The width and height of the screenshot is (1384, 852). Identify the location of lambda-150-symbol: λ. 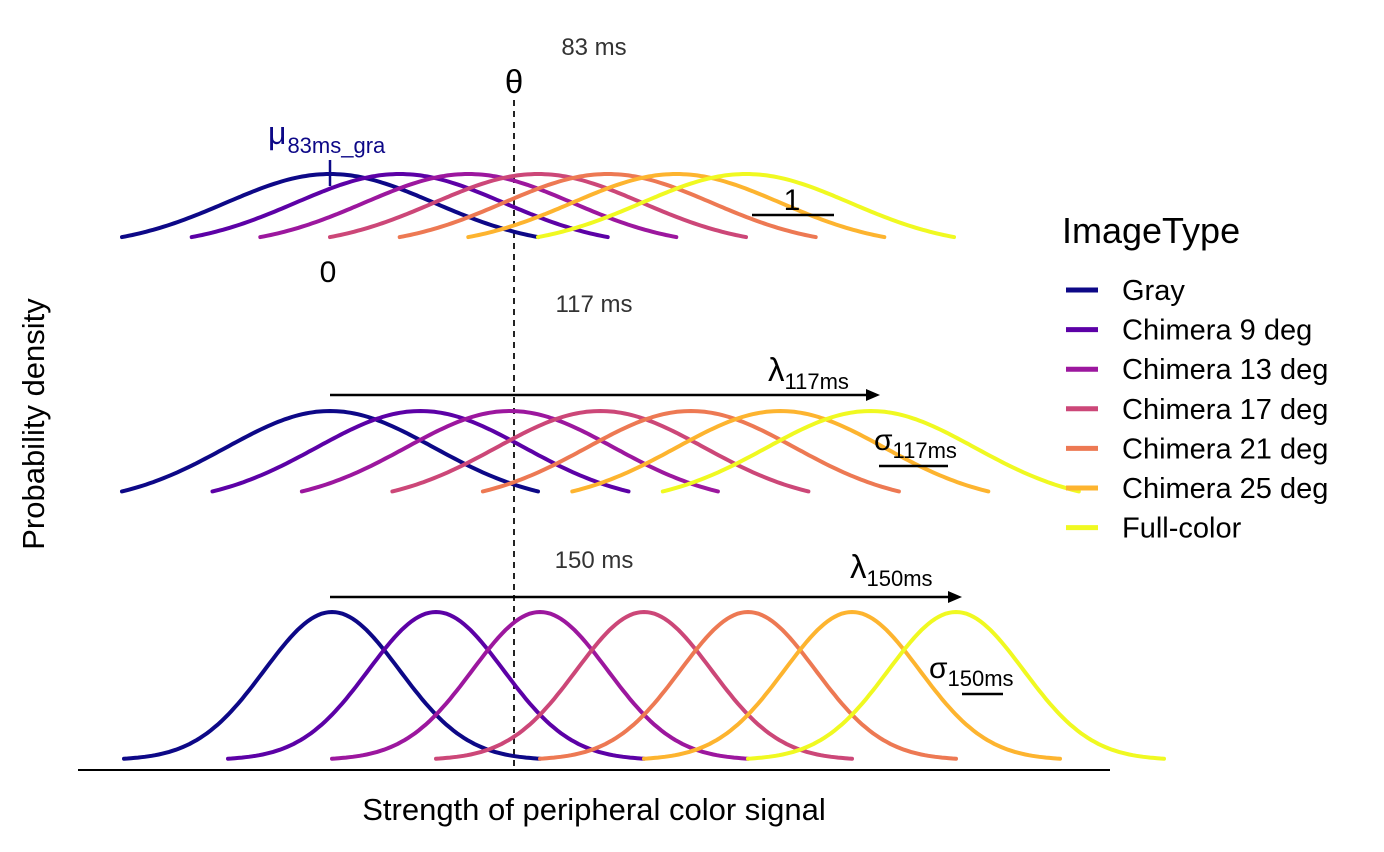
(858, 566).